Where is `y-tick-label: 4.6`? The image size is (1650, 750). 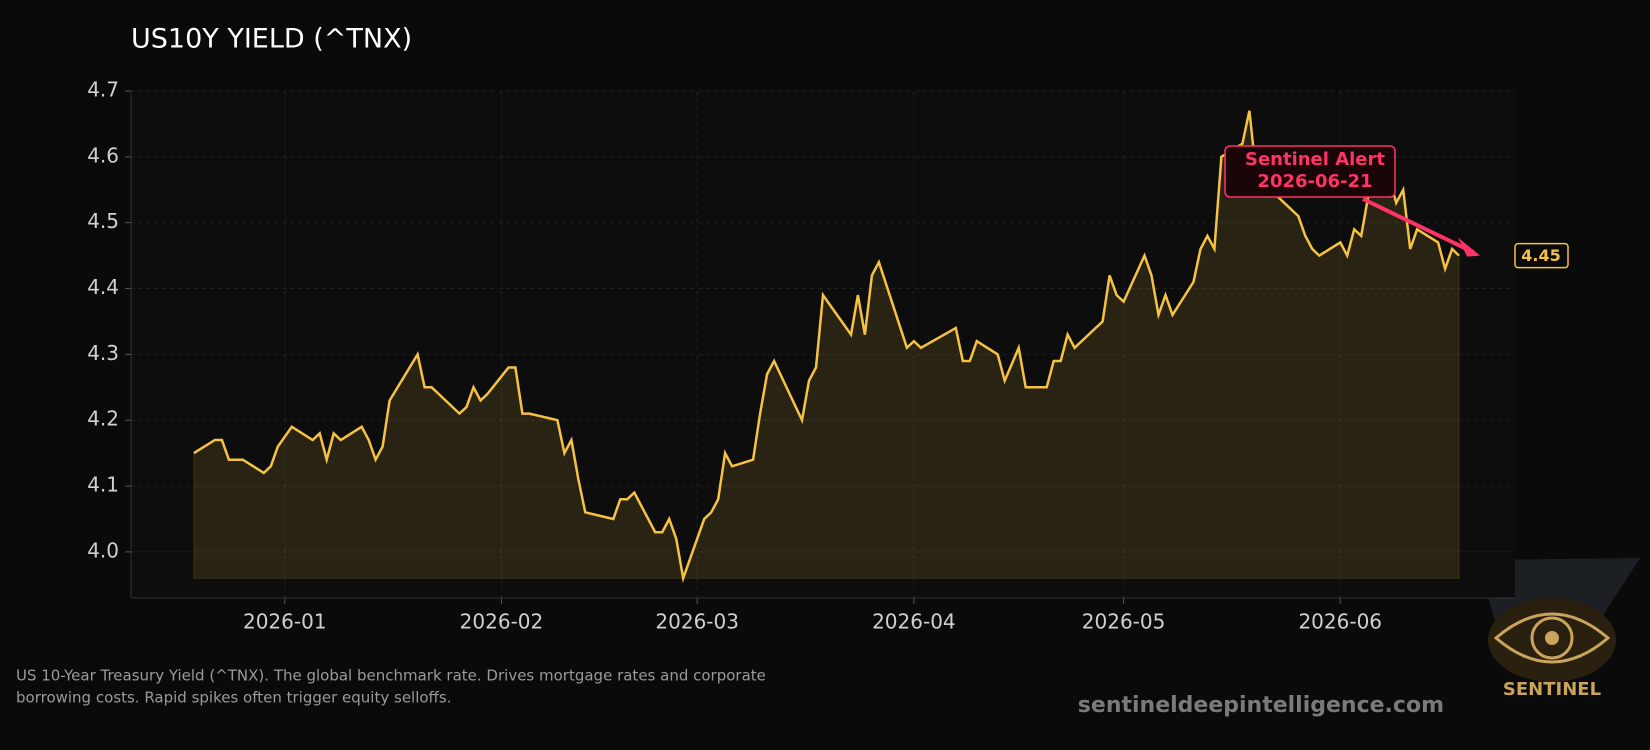
y-tick-label: 4.6 is located at coordinates (103, 155).